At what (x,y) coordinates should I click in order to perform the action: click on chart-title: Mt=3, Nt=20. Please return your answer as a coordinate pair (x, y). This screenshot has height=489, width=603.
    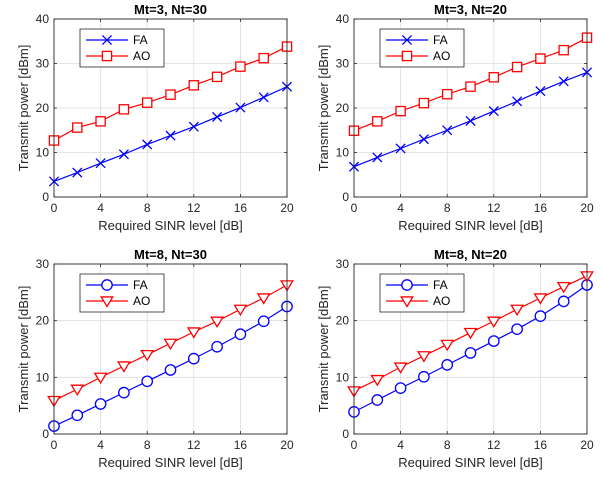
    Looking at the image, I should click on (470, 9).